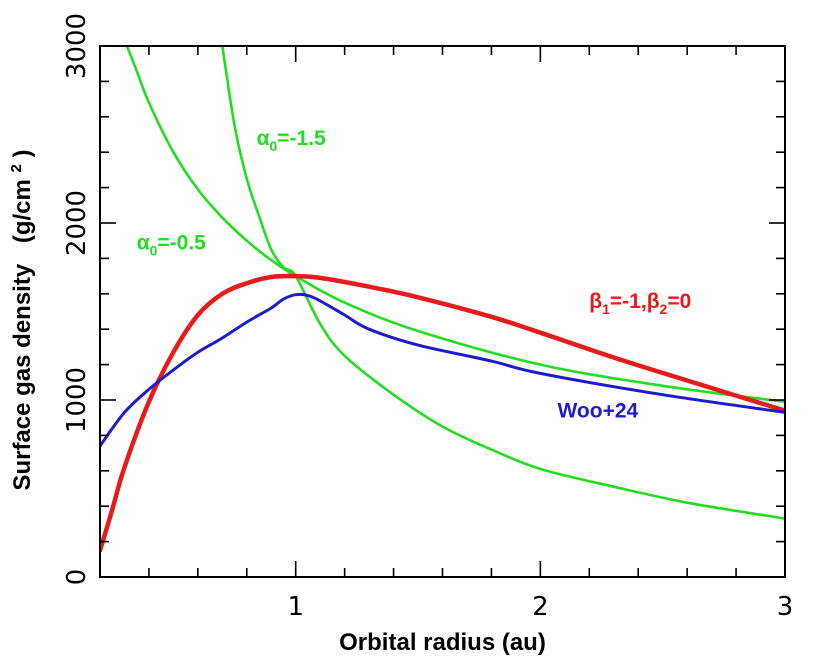  I want to click on y-axis-title-unit-sup: 2, so click(16, 168).